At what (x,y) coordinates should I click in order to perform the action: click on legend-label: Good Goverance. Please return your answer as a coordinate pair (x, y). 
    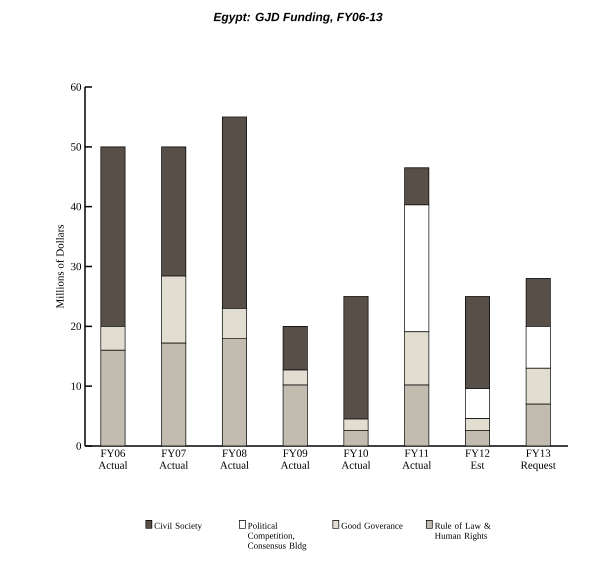
    Looking at the image, I should click on (372, 525).